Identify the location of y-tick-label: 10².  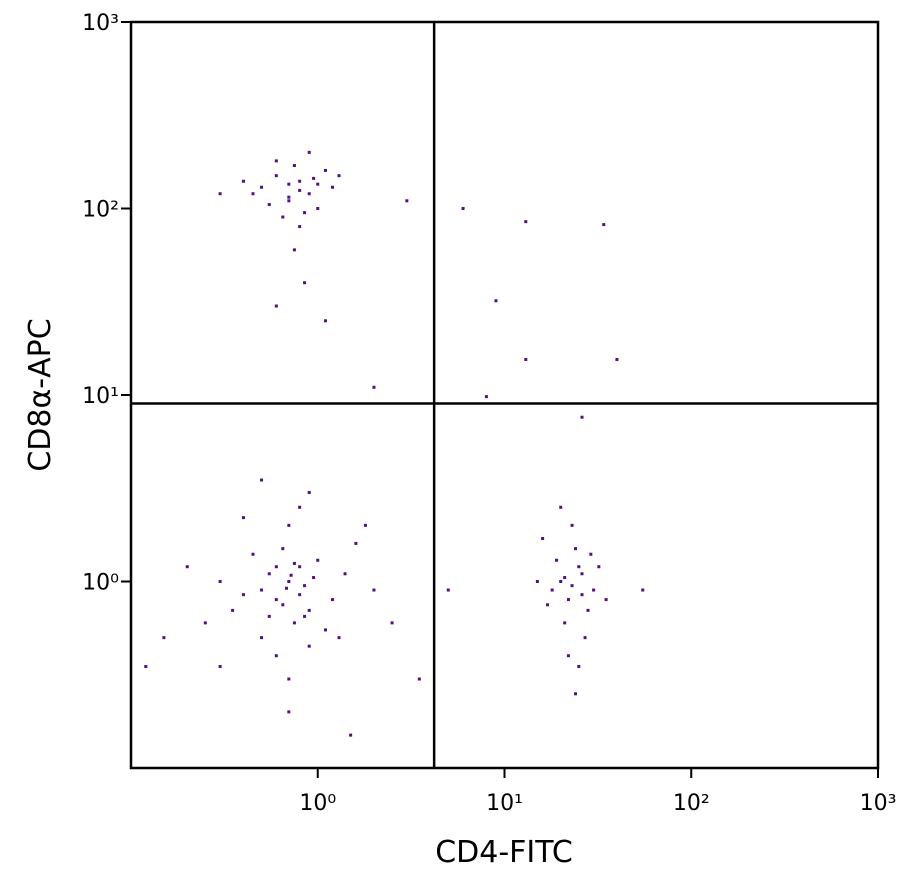
(100, 210).